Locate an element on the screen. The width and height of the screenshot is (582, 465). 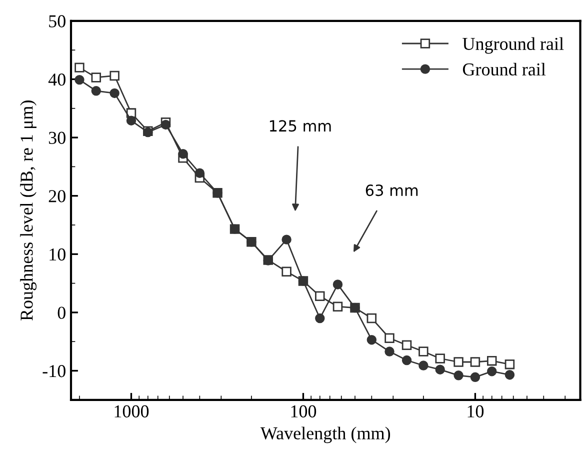
y-tick-label: 20 is located at coordinates (57, 196).